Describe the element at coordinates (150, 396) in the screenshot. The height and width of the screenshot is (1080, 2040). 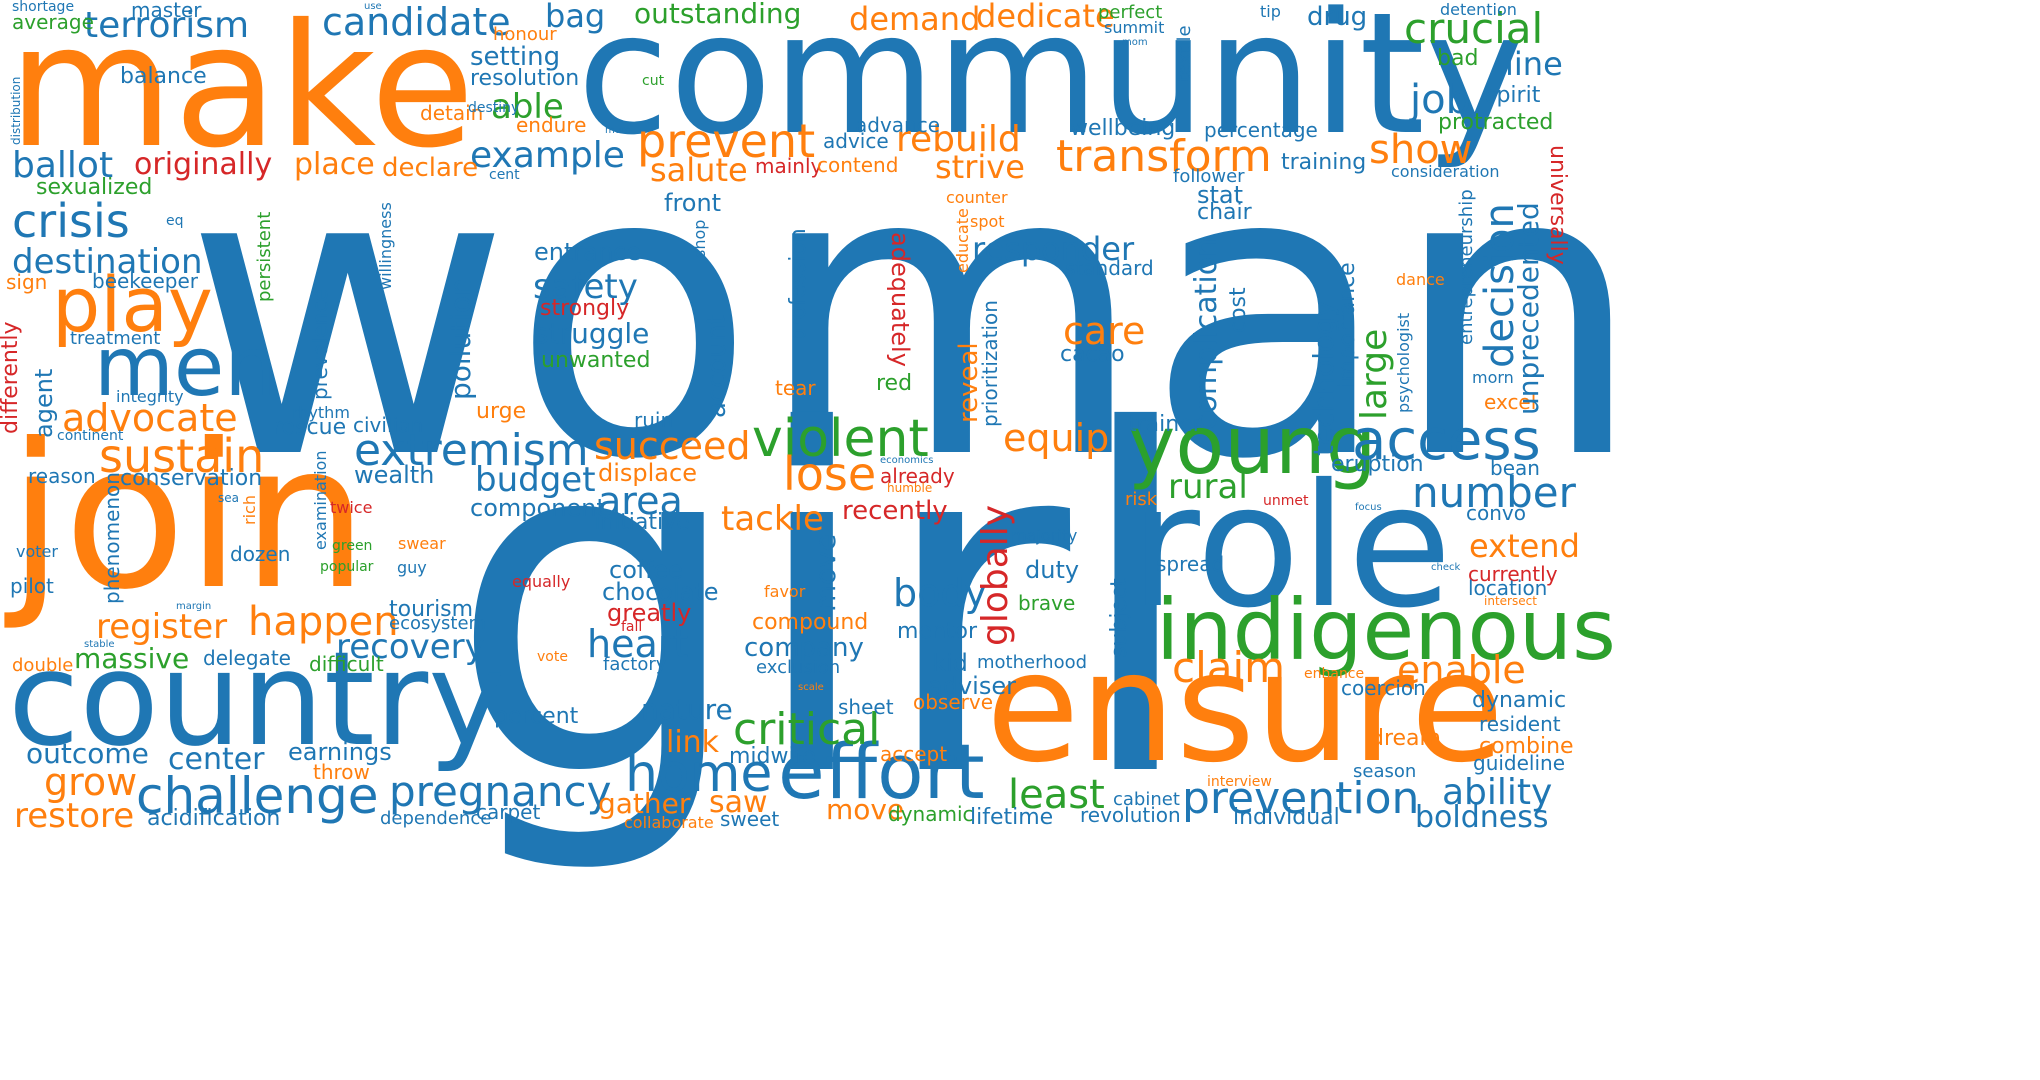
I see `word-integrity: integrity` at that location.